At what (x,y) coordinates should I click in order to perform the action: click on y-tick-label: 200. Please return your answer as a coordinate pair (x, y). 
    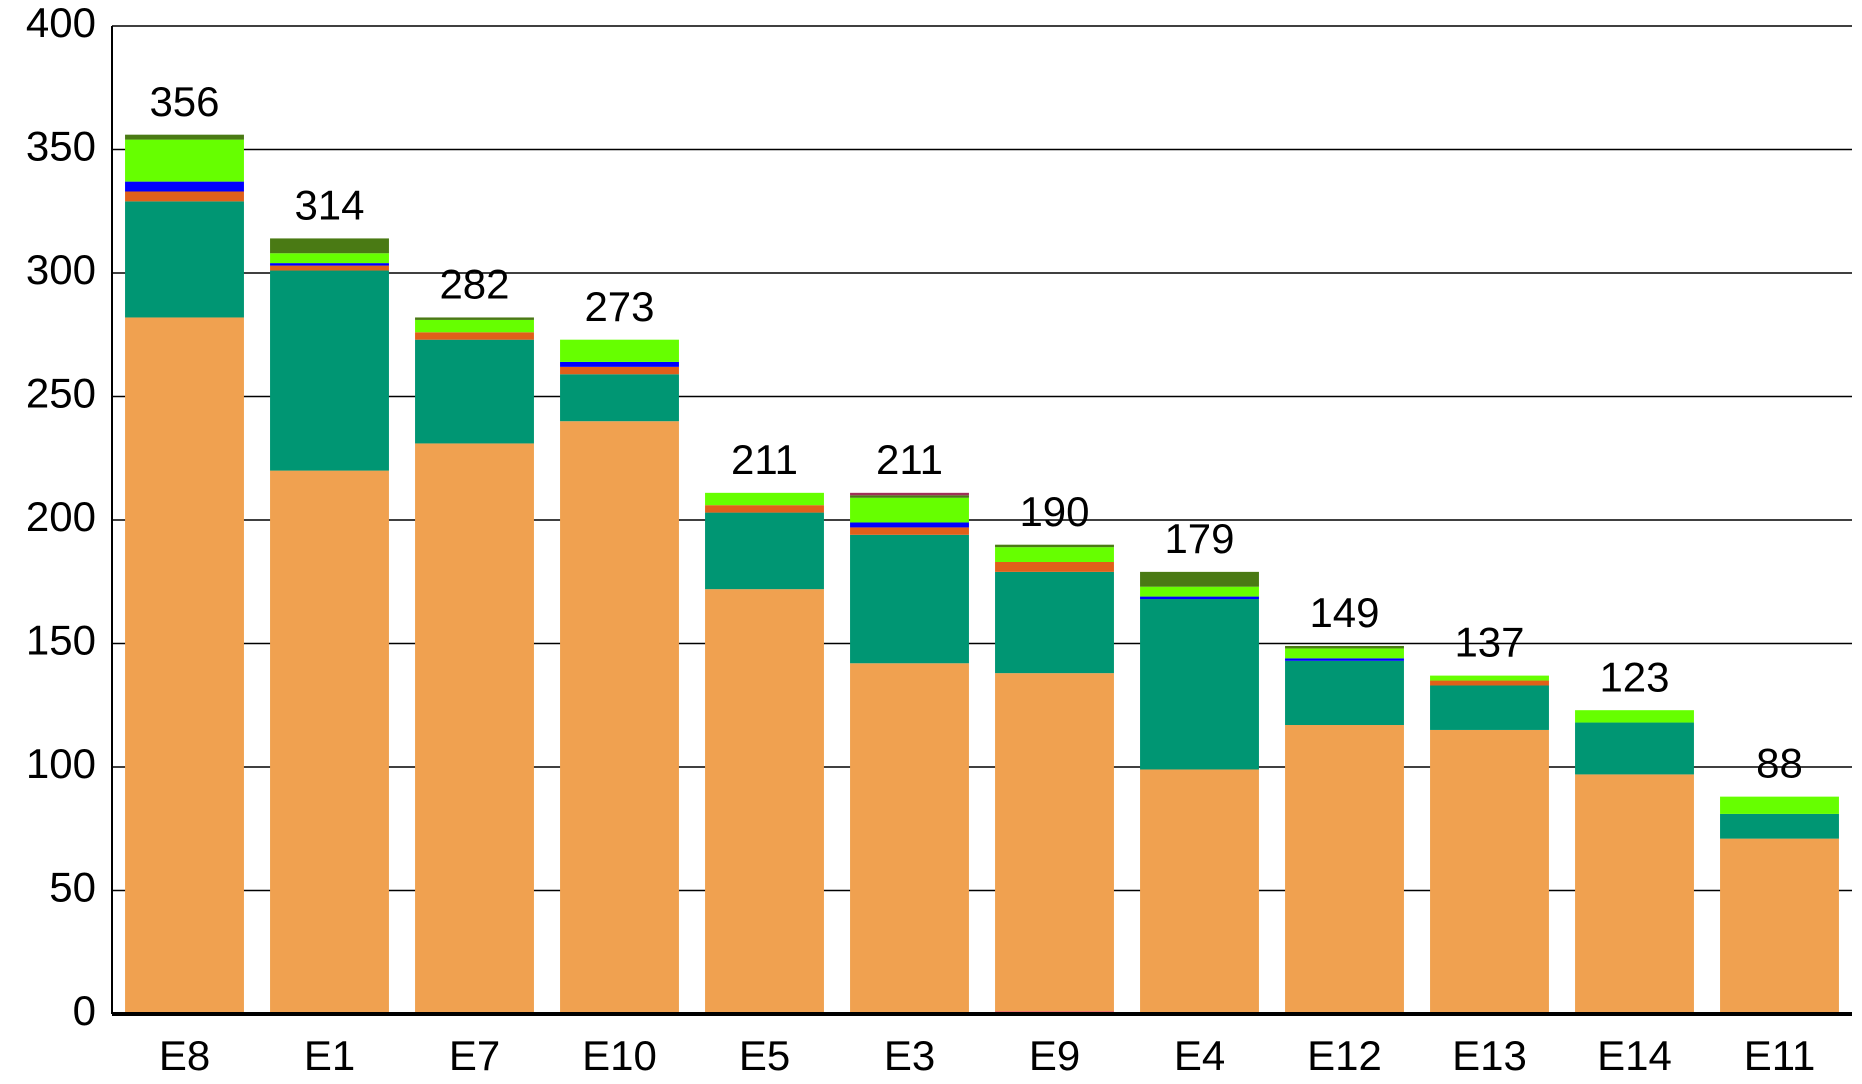
    Looking at the image, I should click on (61, 516).